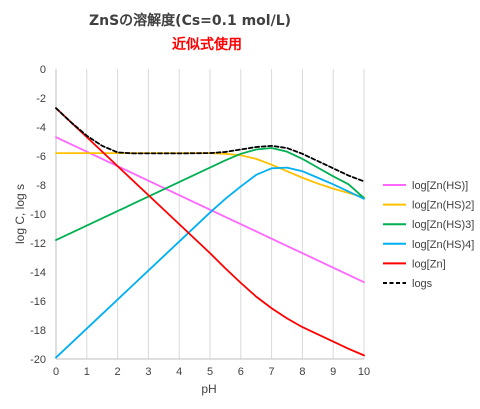 The width and height of the screenshot is (480, 409). Describe the element at coordinates (443, 206) in the screenshot. I see `legend-label-2: log[Zn(HS)2]` at that location.